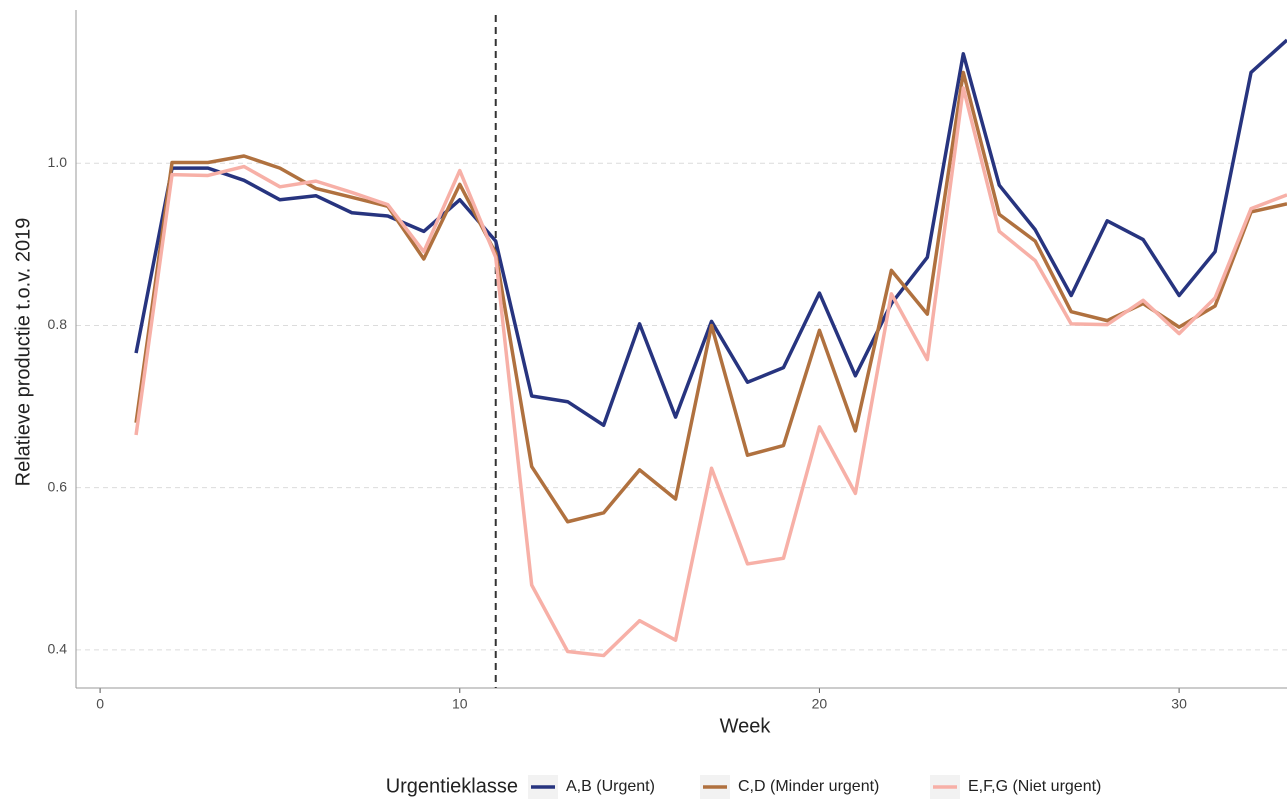  What do you see at coordinates (452, 786) in the screenshot?
I see `legend-title: Urgentieklasse` at bounding box center [452, 786].